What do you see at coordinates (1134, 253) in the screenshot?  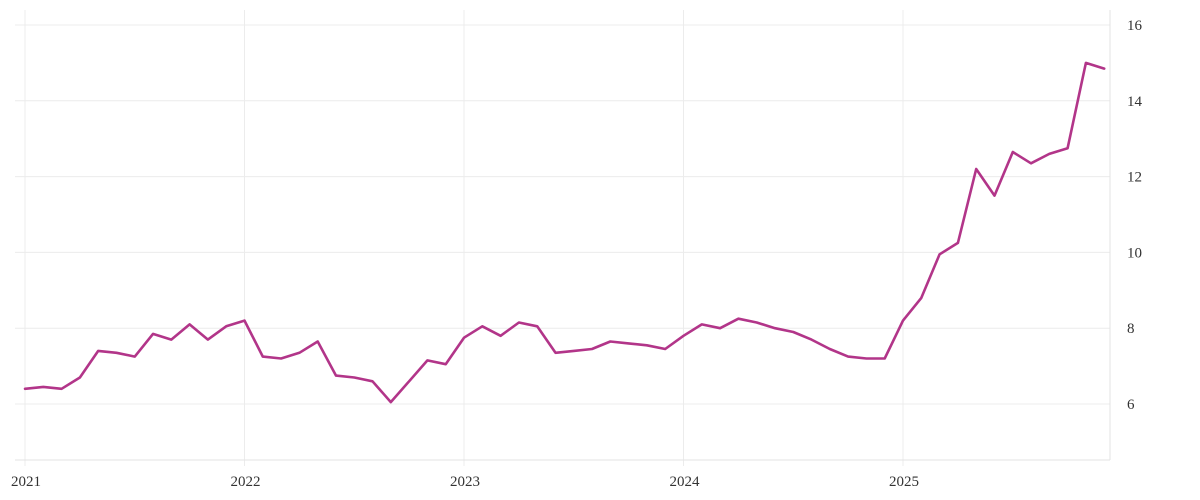 I see `y-tick-label: 10` at bounding box center [1134, 253].